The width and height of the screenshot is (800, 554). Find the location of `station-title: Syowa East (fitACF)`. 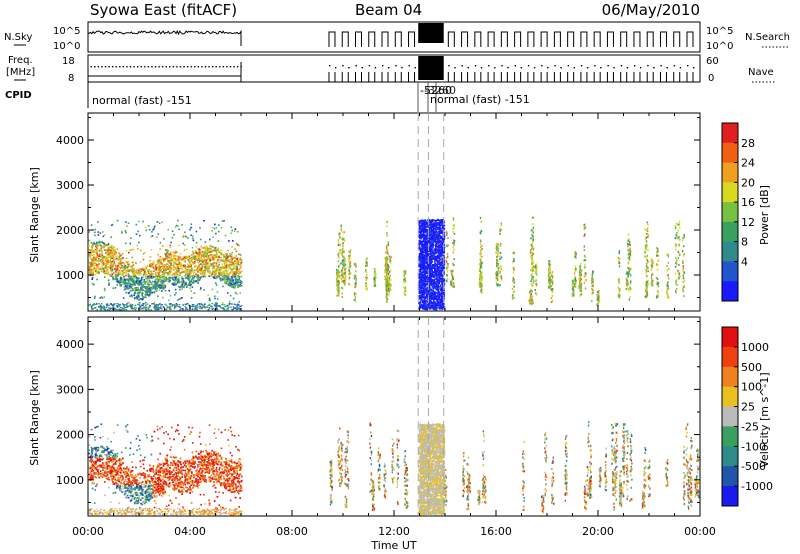

station-title: Syowa East (fitACF) is located at coordinates (163, 10).